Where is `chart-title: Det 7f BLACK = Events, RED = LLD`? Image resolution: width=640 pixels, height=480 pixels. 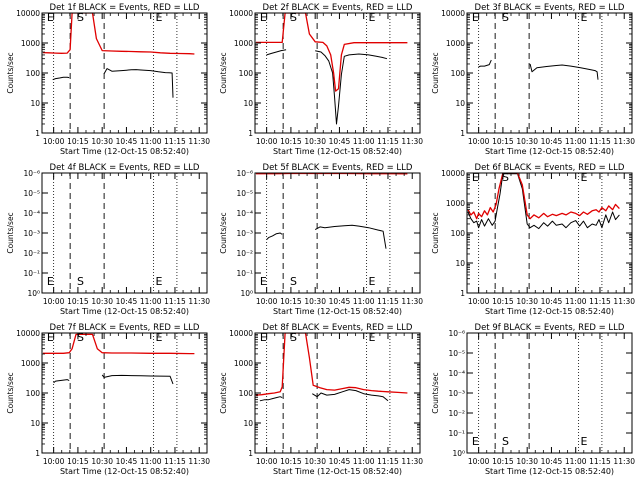 chart-title: Det 7f BLACK = Events, RED = LLD is located at coordinates (125, 328).